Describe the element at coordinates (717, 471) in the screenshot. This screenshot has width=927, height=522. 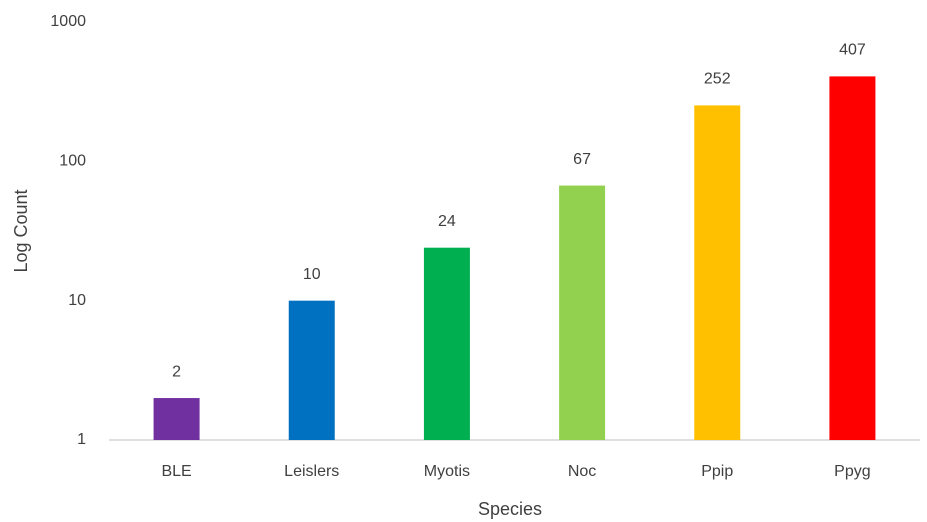
I see `x-tick-label: Ppip` at that location.